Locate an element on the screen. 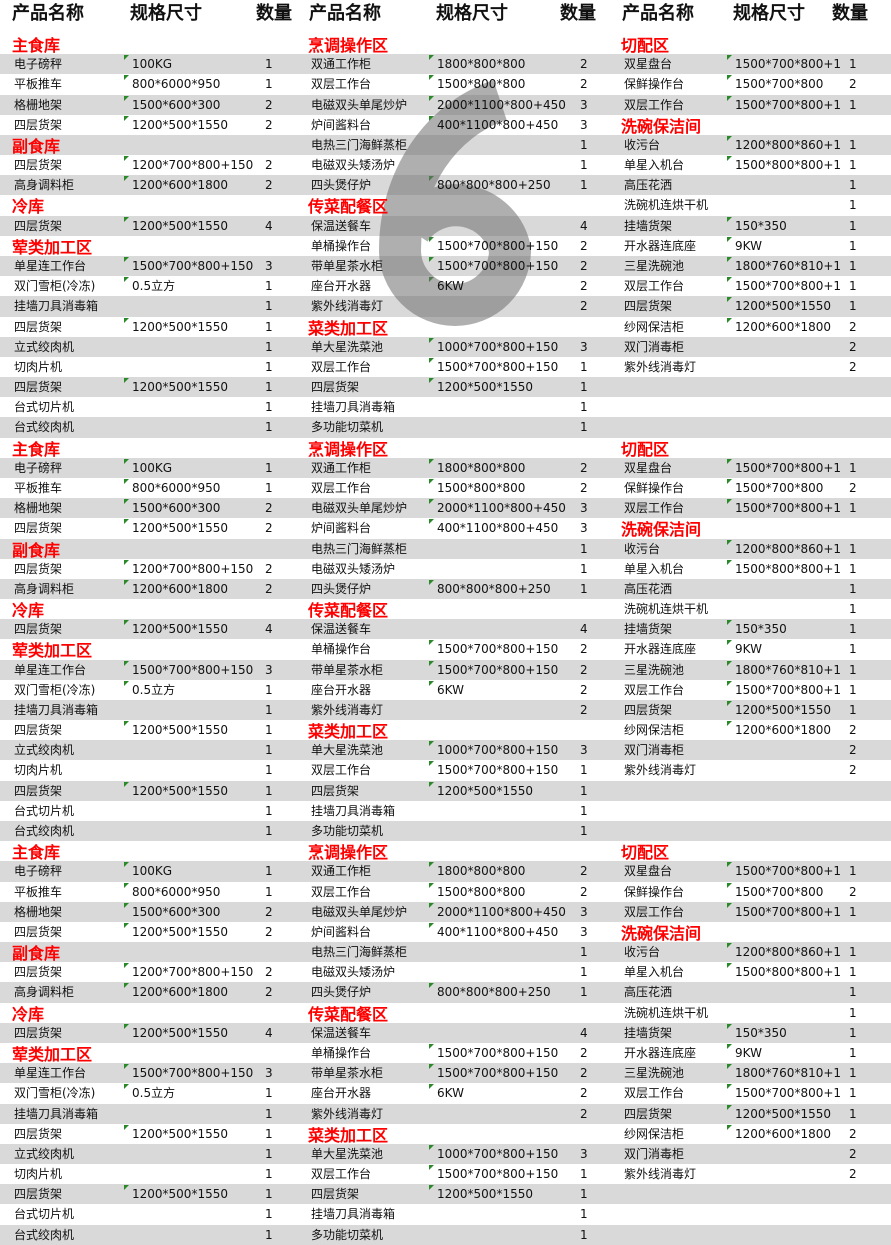 The width and height of the screenshot is (891, 1245). header-size-col3: 规格尺寸 is located at coordinates (769, 13).